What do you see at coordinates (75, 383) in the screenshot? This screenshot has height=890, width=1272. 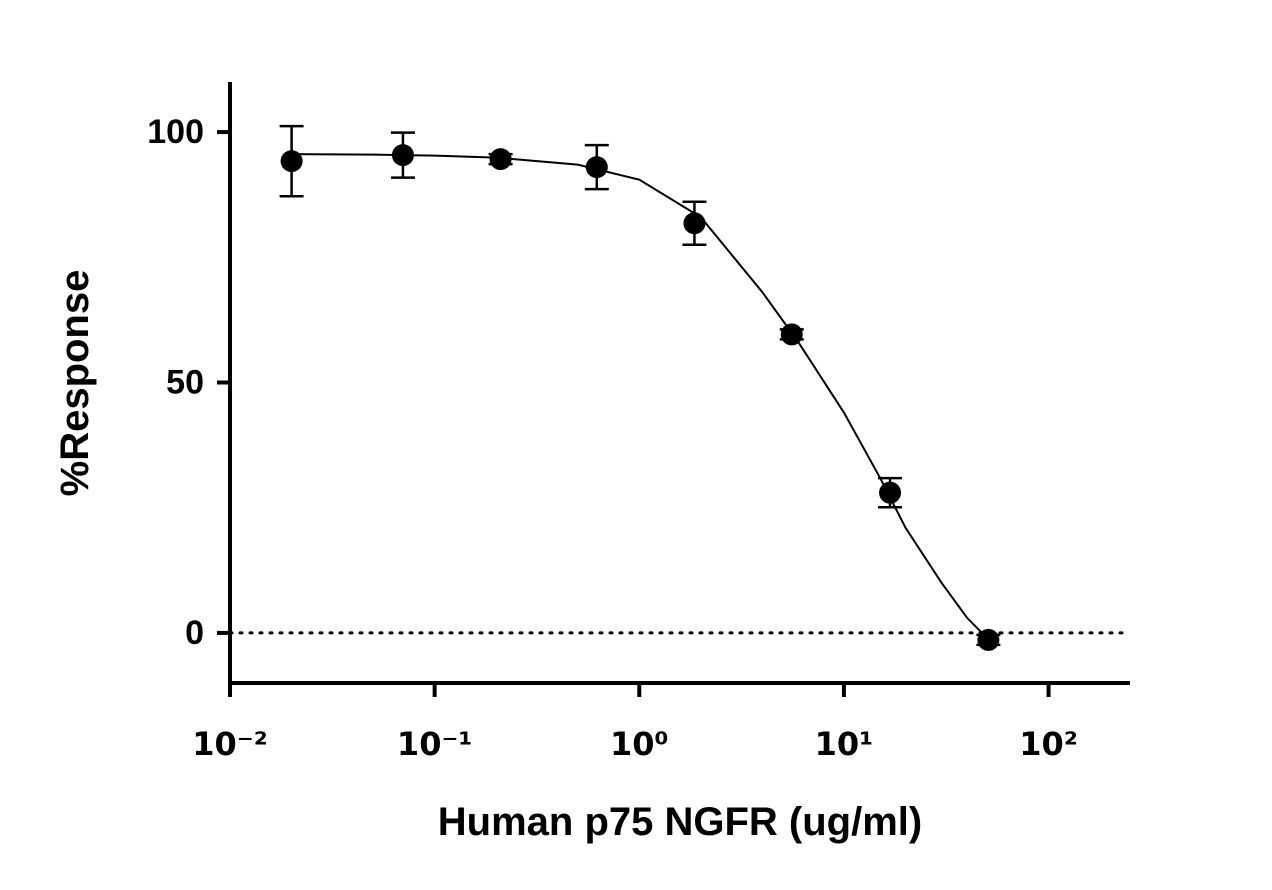 I see `y-axis-title: %Response` at bounding box center [75, 383].